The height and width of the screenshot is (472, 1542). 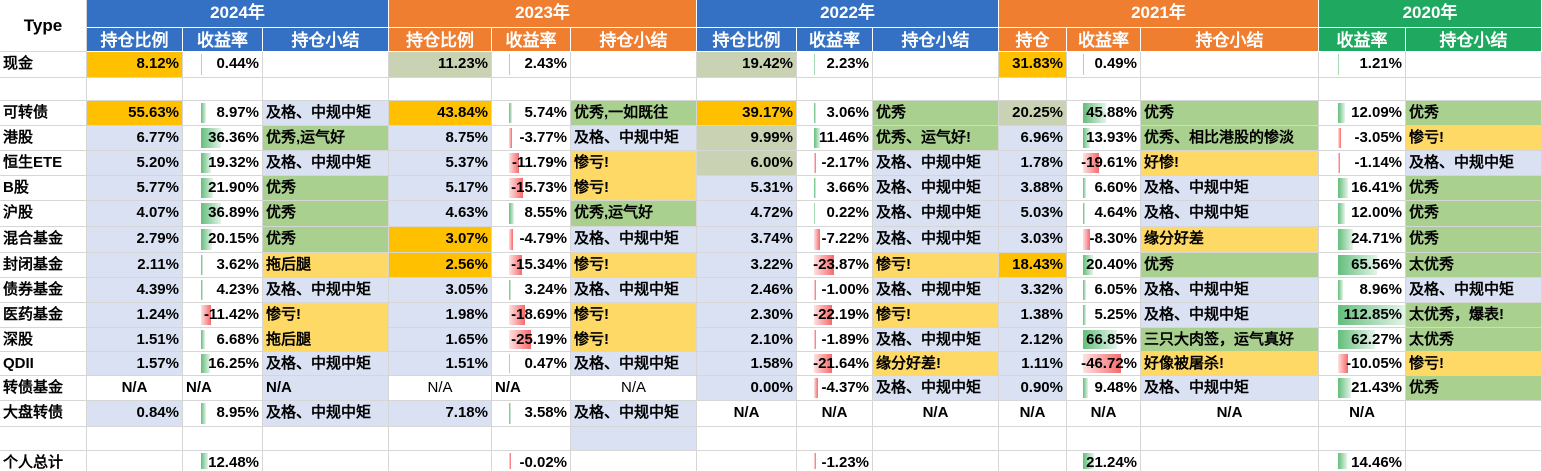 What do you see at coordinates (1230, 364) in the screenshot?
I see `data-cell: 好像被屠杀!` at bounding box center [1230, 364].